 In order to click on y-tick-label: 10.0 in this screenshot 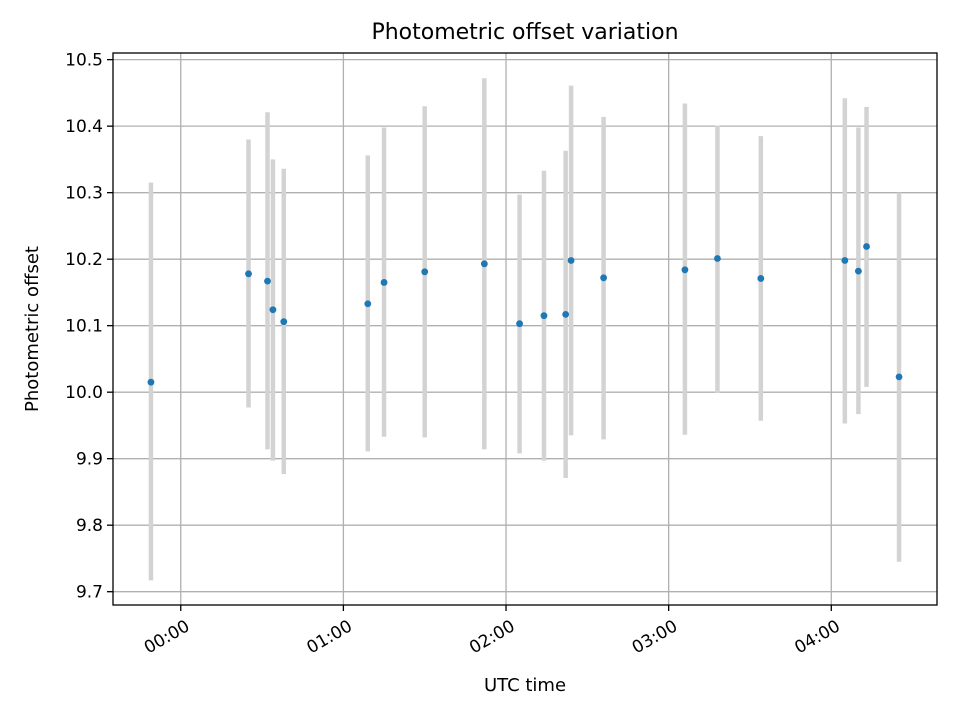, I will do `click(84, 393)`.